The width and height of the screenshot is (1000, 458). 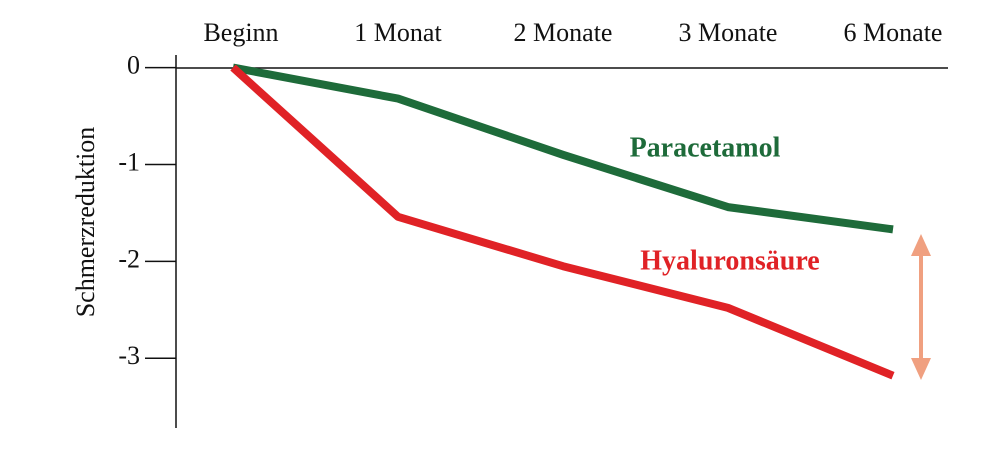 What do you see at coordinates (398, 32) in the screenshot?
I see `x-tick-label: 1 Monat` at bounding box center [398, 32].